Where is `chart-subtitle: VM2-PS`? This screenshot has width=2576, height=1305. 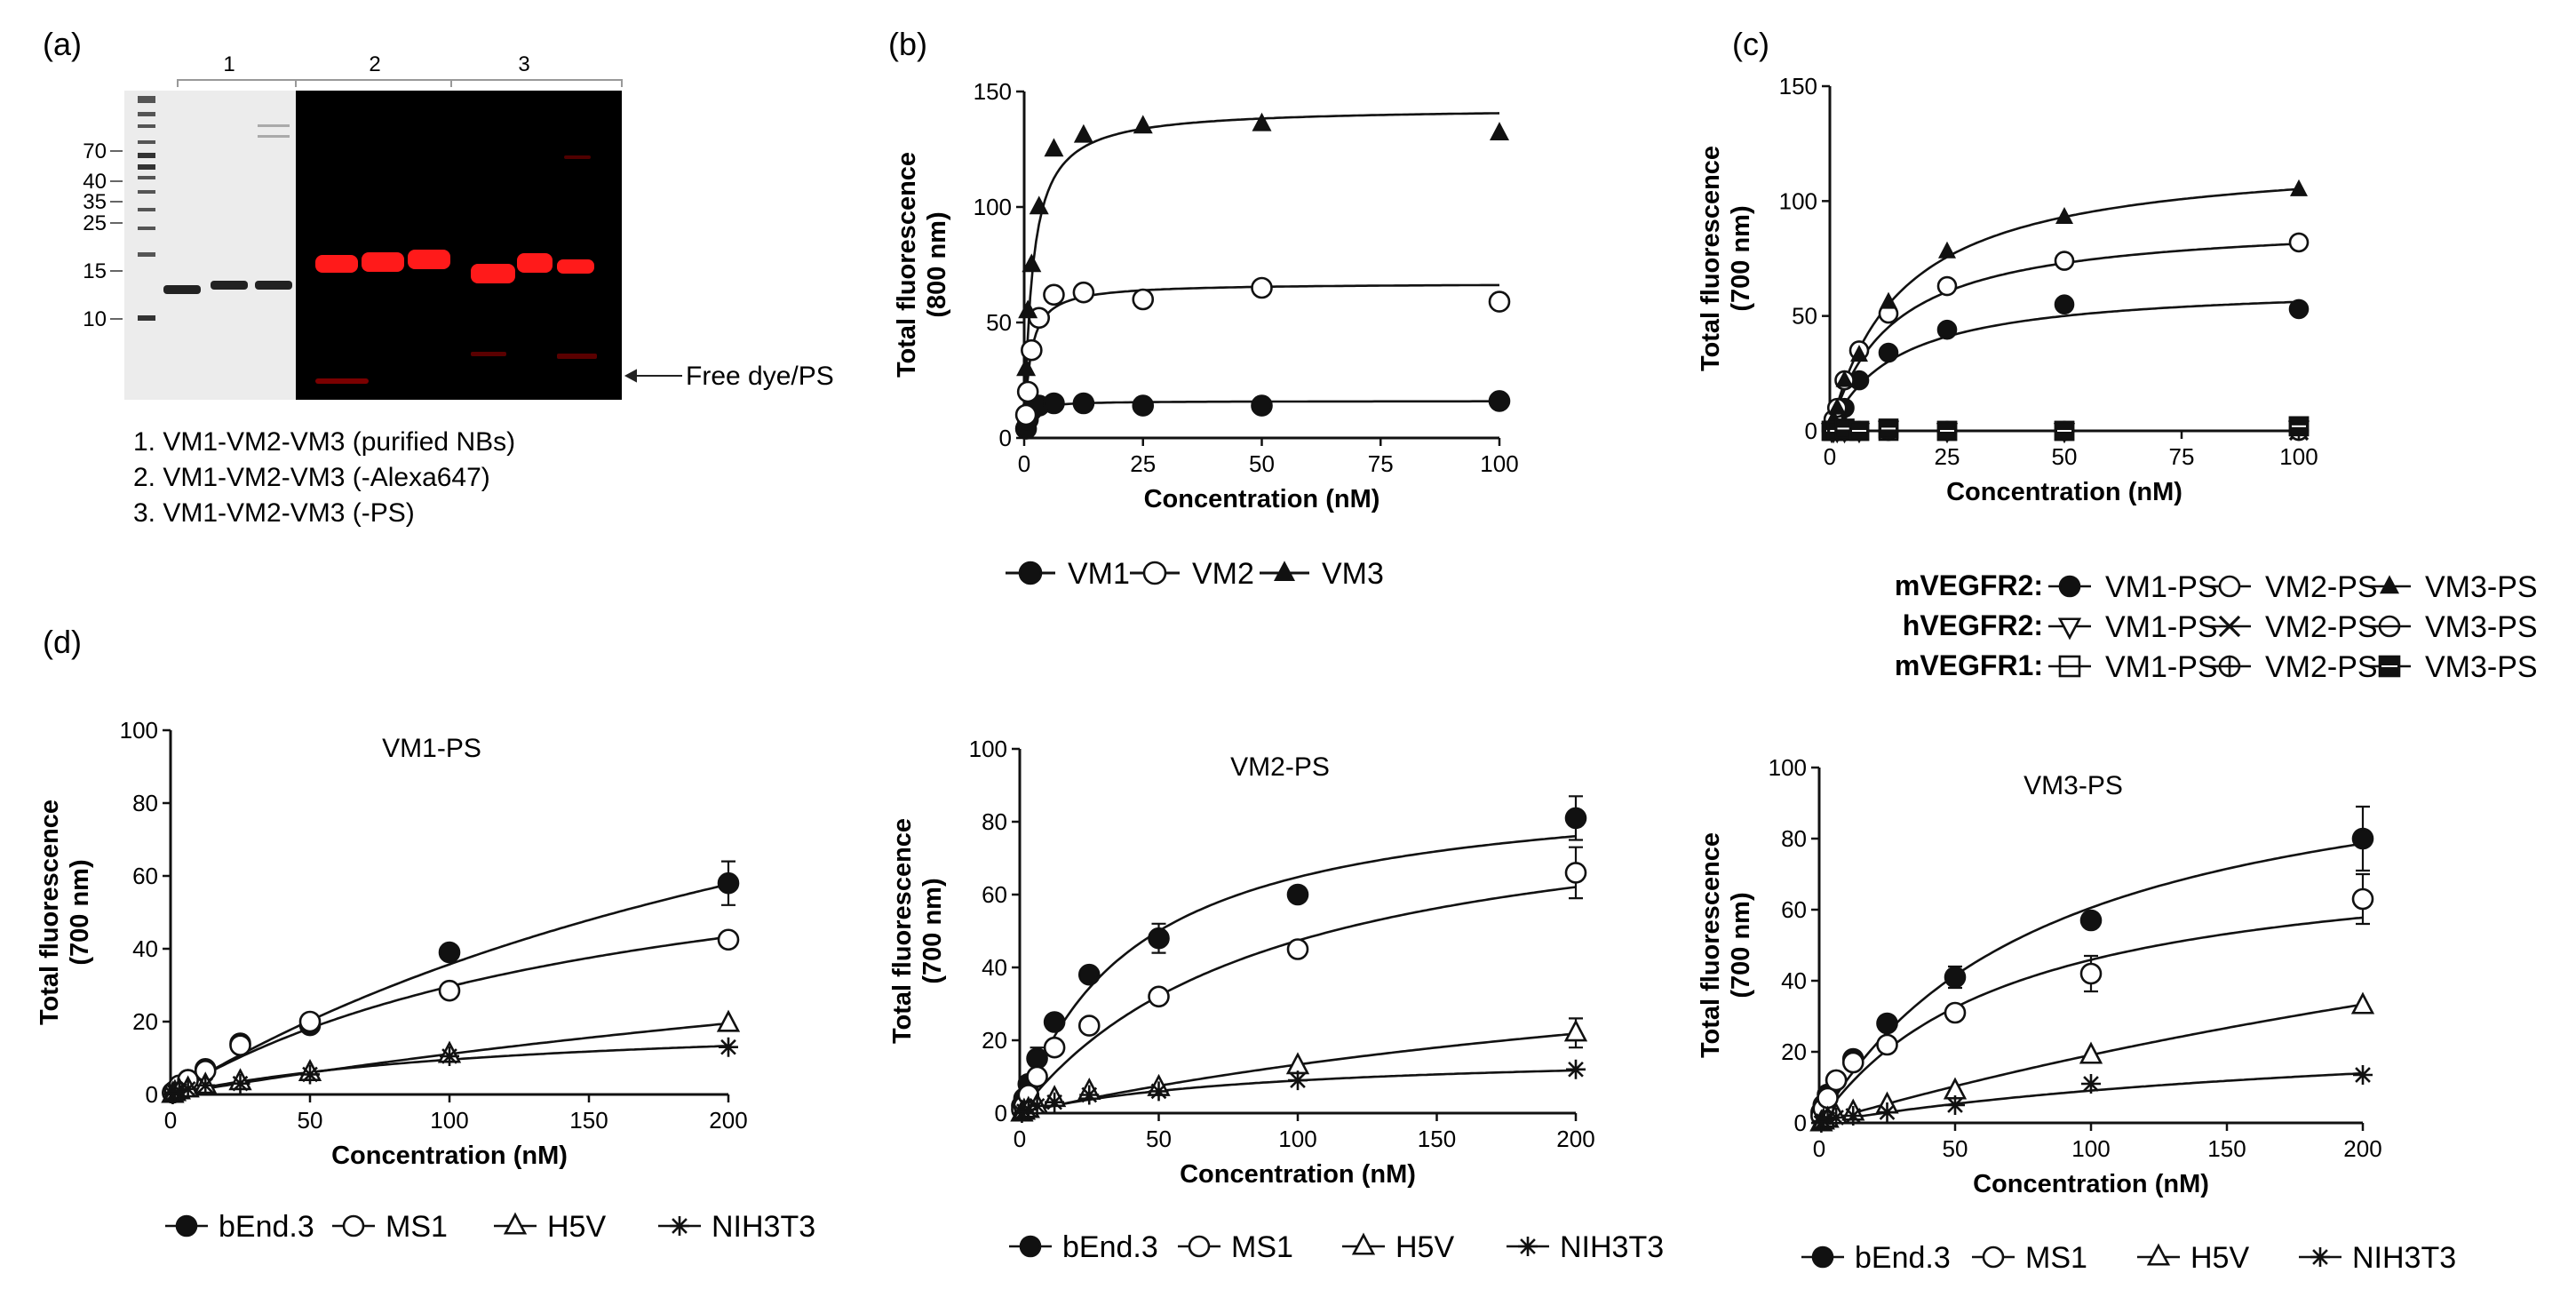
chart-subtitle: VM2-PS is located at coordinates (1280, 767).